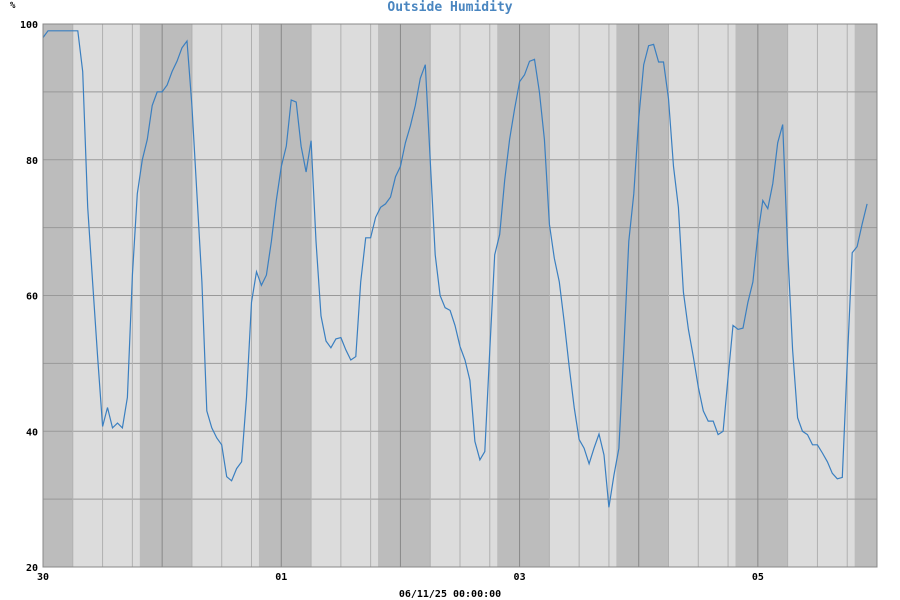 The image size is (900, 600). I want to click on y-tick-label: 20, so click(32, 568).